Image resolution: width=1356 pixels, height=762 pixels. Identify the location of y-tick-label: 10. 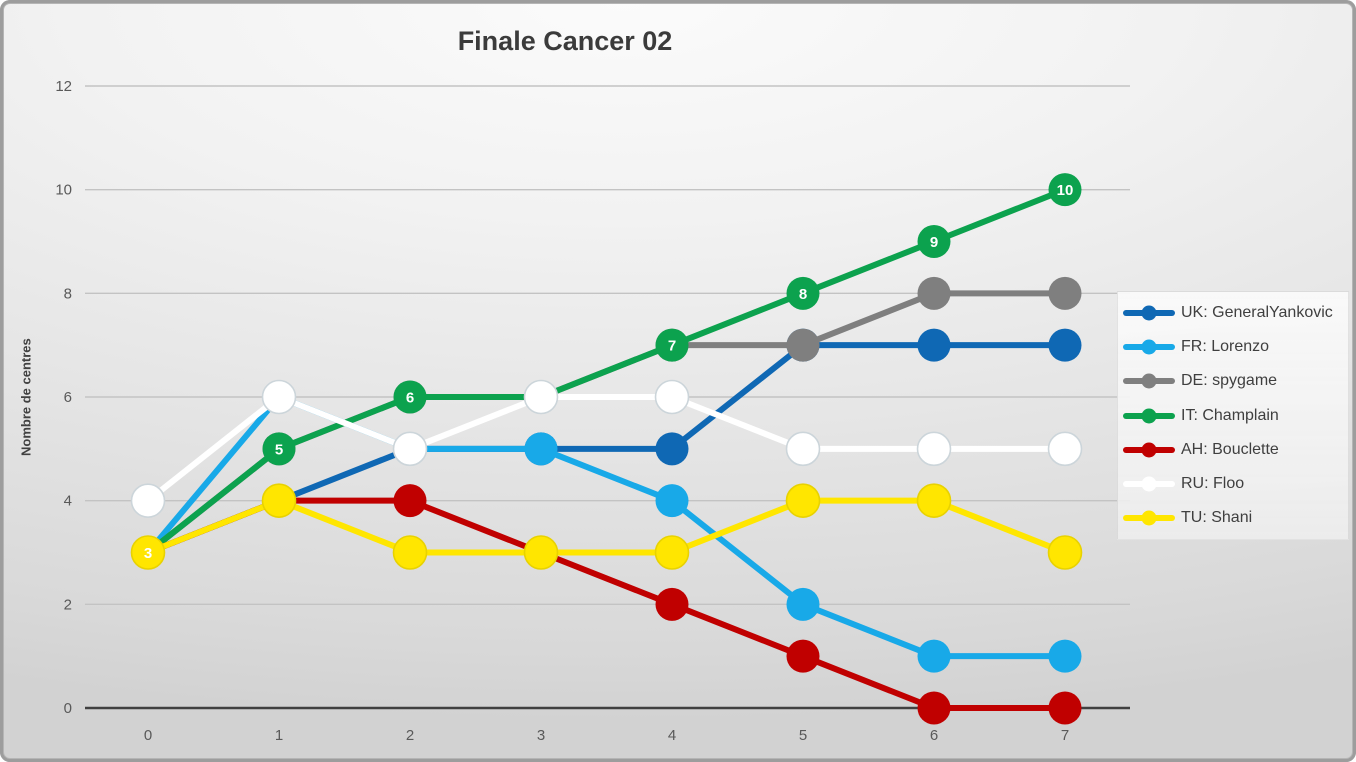
(63, 190).